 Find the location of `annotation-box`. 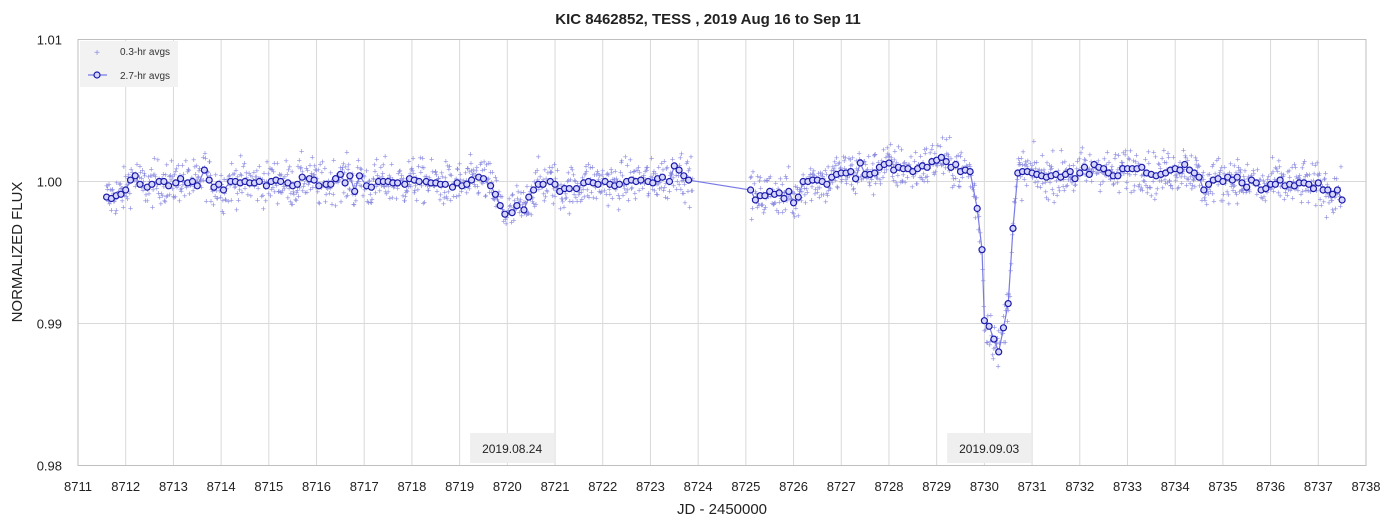

annotation-box is located at coordinates (512, 448).